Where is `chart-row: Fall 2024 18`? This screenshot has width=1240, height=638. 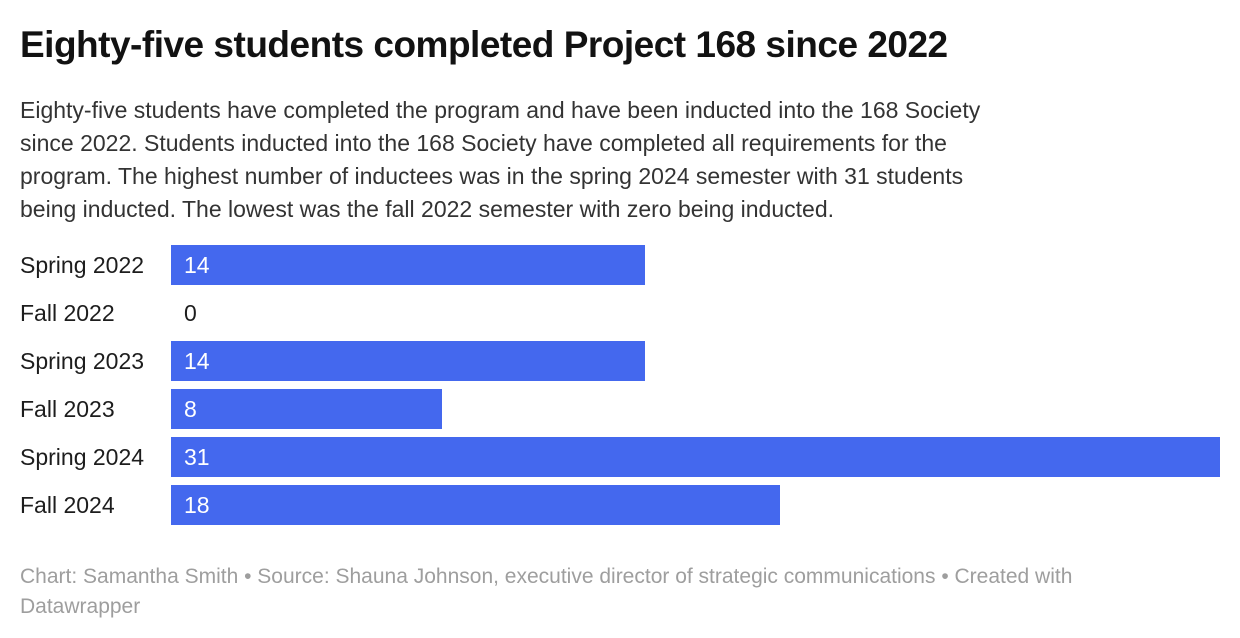 chart-row: Fall 2024 18 is located at coordinates (620, 505).